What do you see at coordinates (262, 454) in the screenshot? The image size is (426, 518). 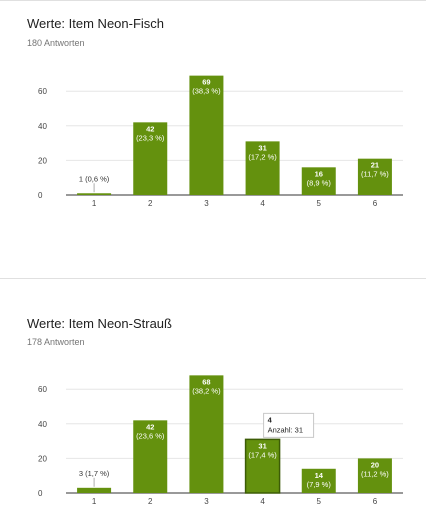 I see `data-label-percent: (17,4 %)` at bounding box center [262, 454].